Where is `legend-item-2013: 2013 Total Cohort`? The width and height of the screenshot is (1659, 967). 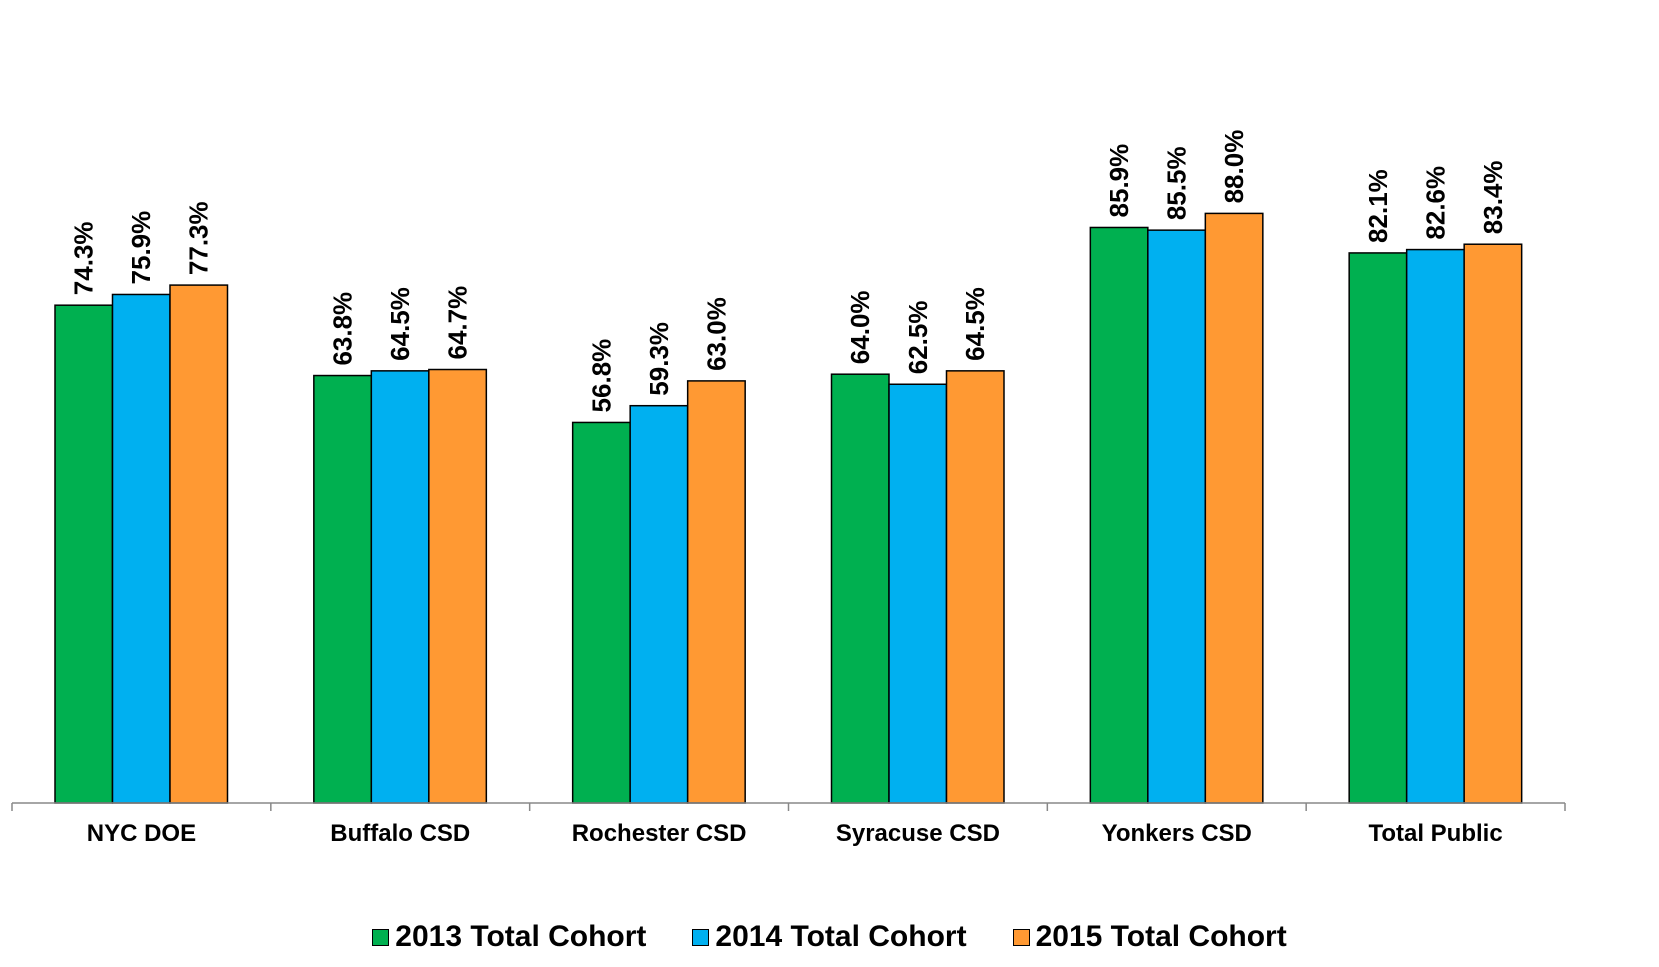 legend-item-2013: 2013 Total Cohort is located at coordinates (509, 937).